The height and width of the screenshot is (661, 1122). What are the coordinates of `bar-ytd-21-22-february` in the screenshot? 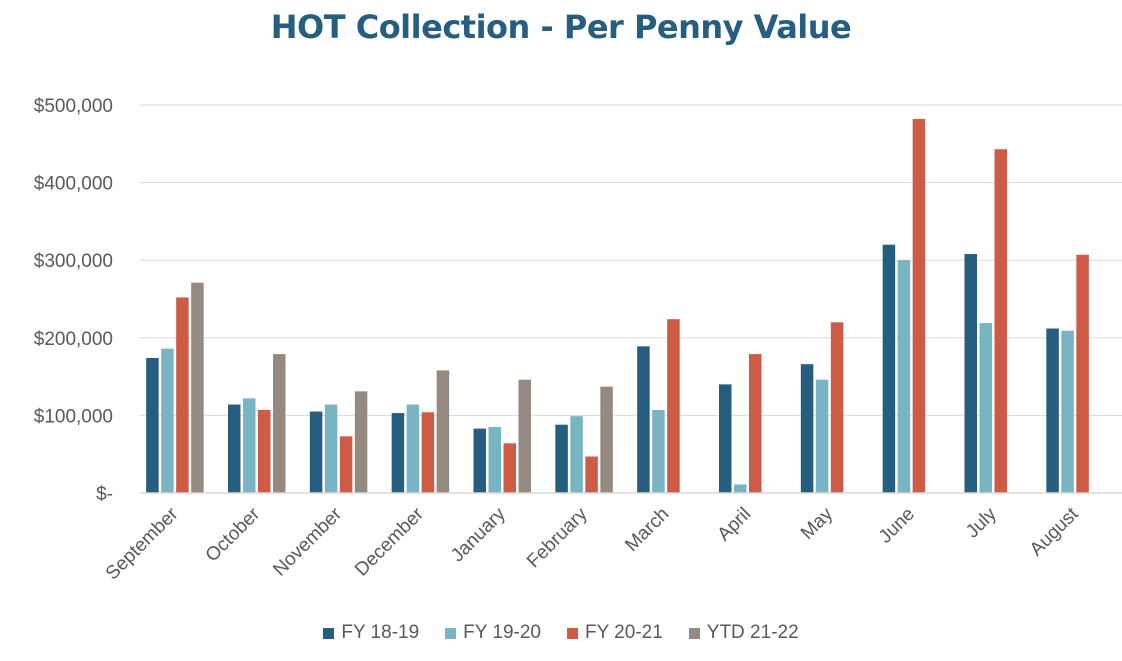 It's located at (606, 439).